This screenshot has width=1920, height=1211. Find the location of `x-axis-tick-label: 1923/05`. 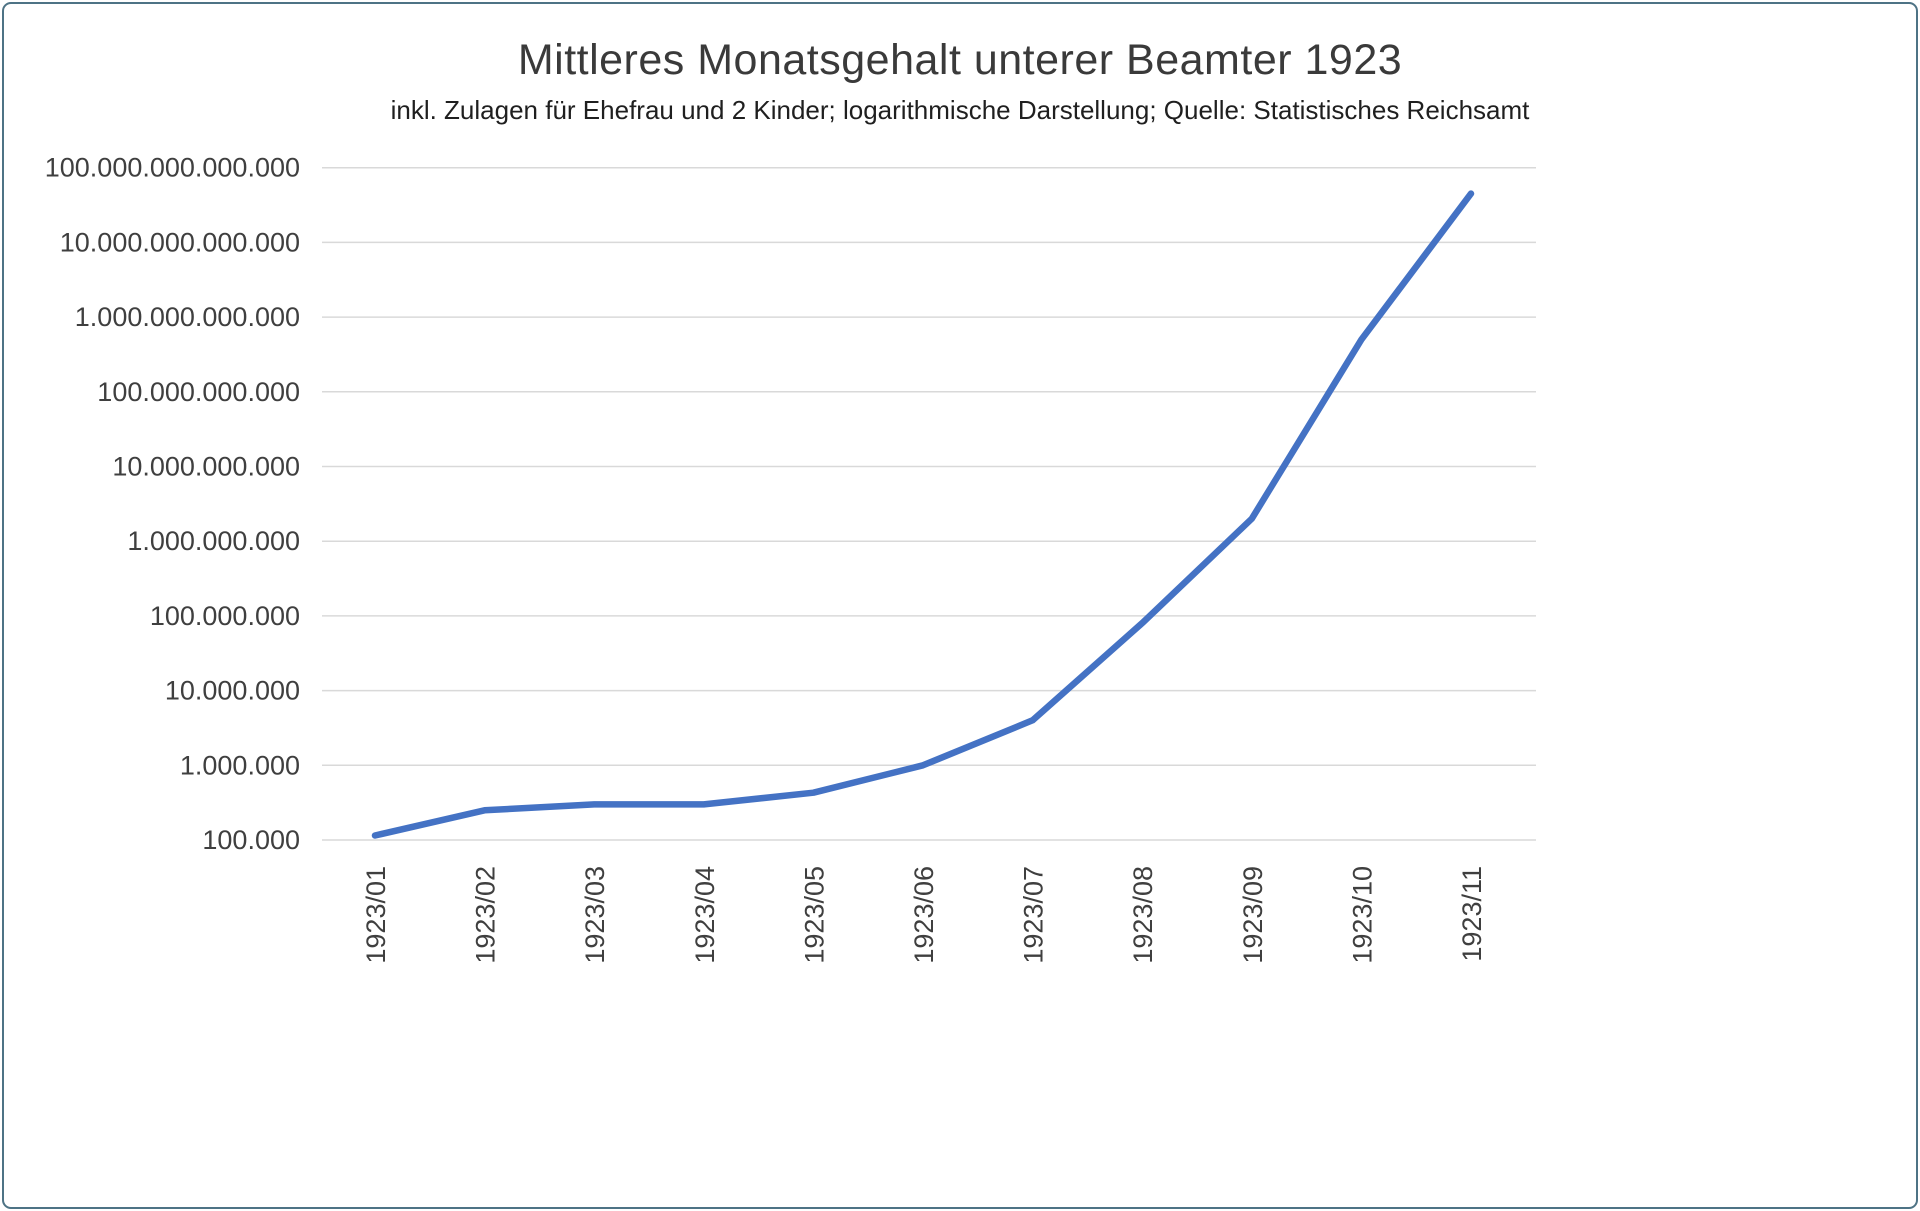

x-axis-tick-label: 1923/05 is located at coordinates (814, 915).